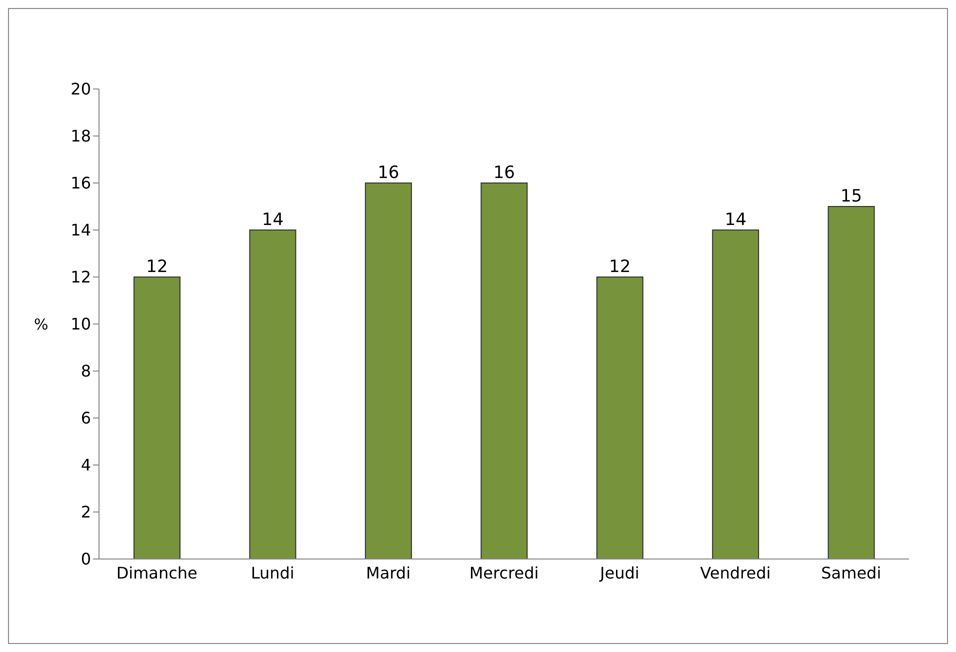 Image resolution: width=956 pixels, height=652 pixels. Describe the element at coordinates (41, 324) in the screenshot. I see `y-axis-title: %` at that location.